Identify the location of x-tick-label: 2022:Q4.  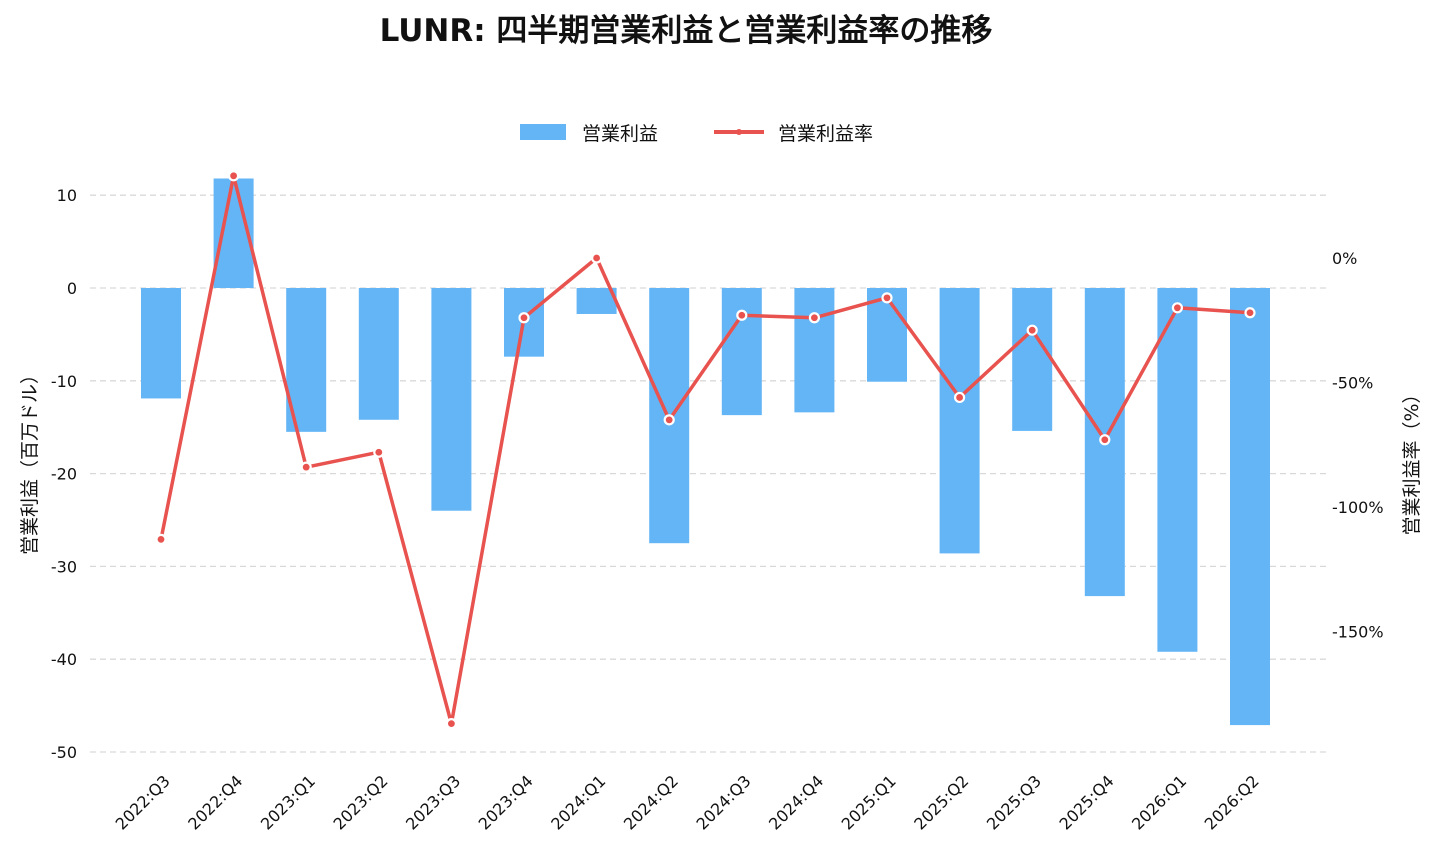
(215, 802).